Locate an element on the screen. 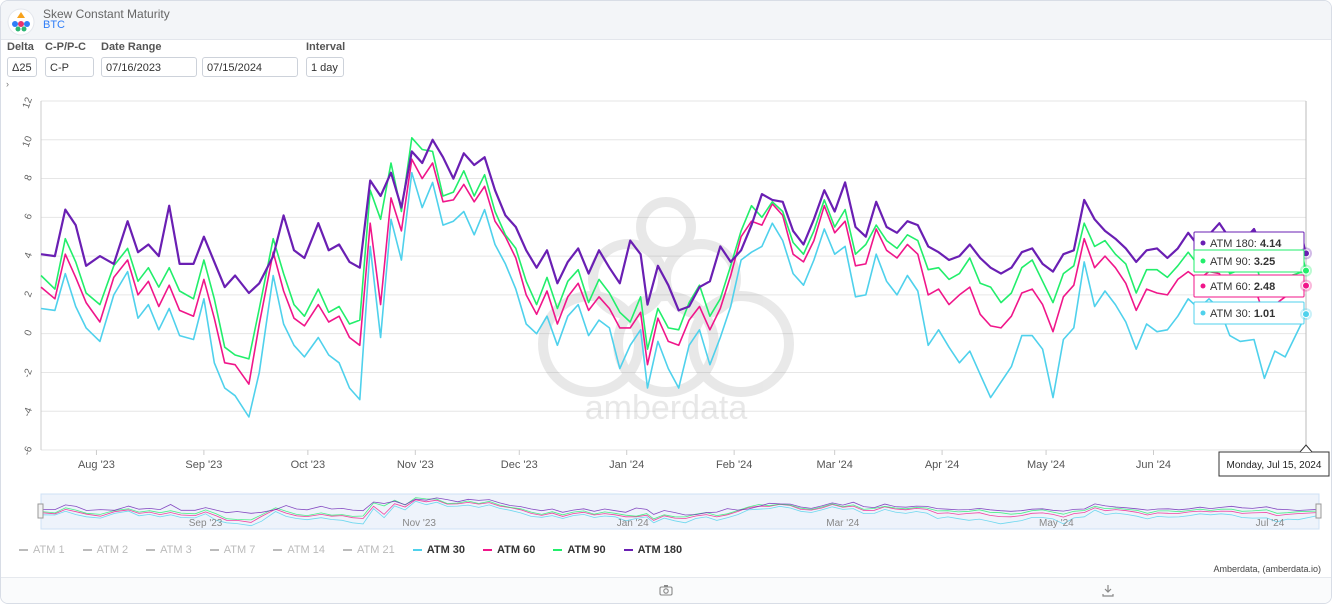 The image size is (1332, 605). end-date-input: 07/15/2024 is located at coordinates (250, 67).